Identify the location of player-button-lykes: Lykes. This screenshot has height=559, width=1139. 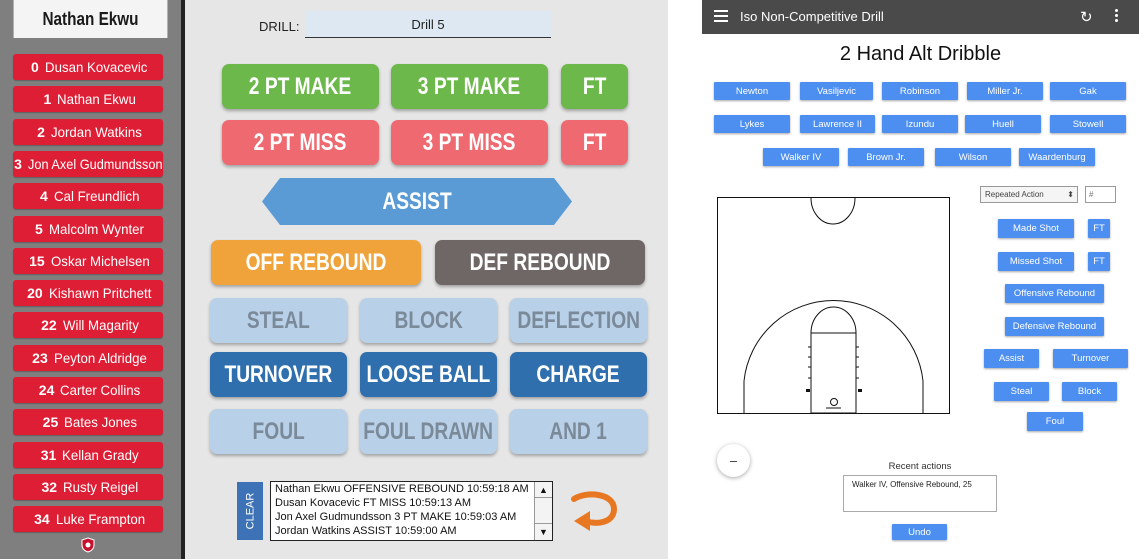
(752, 124).